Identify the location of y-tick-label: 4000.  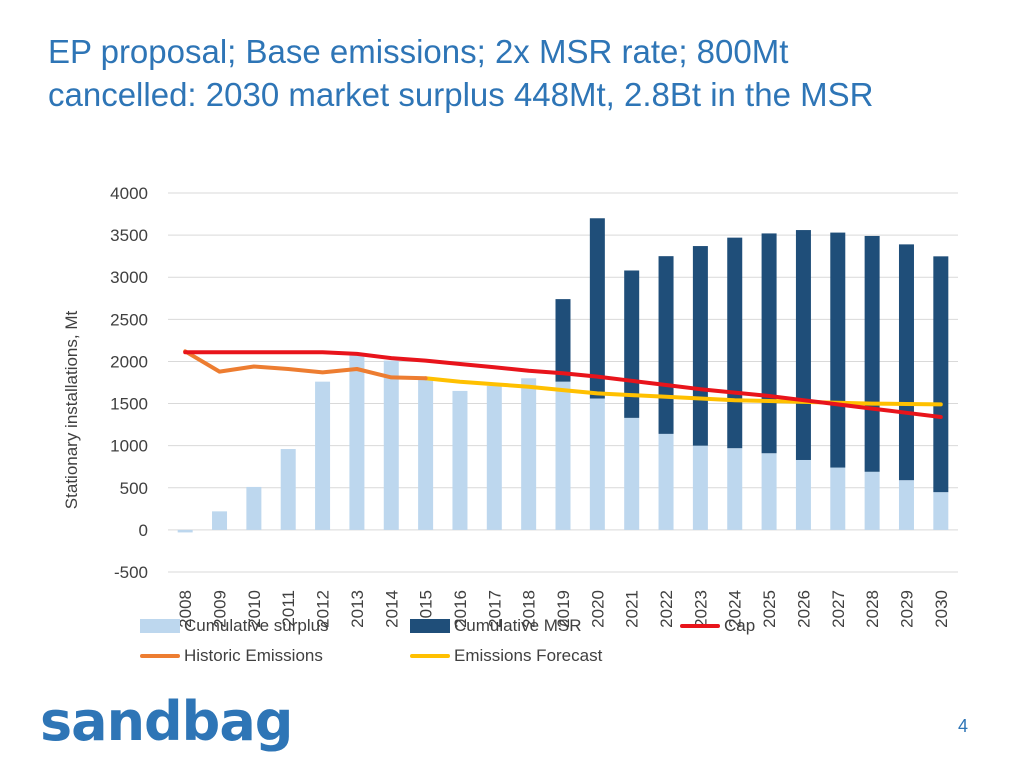
(129, 193).